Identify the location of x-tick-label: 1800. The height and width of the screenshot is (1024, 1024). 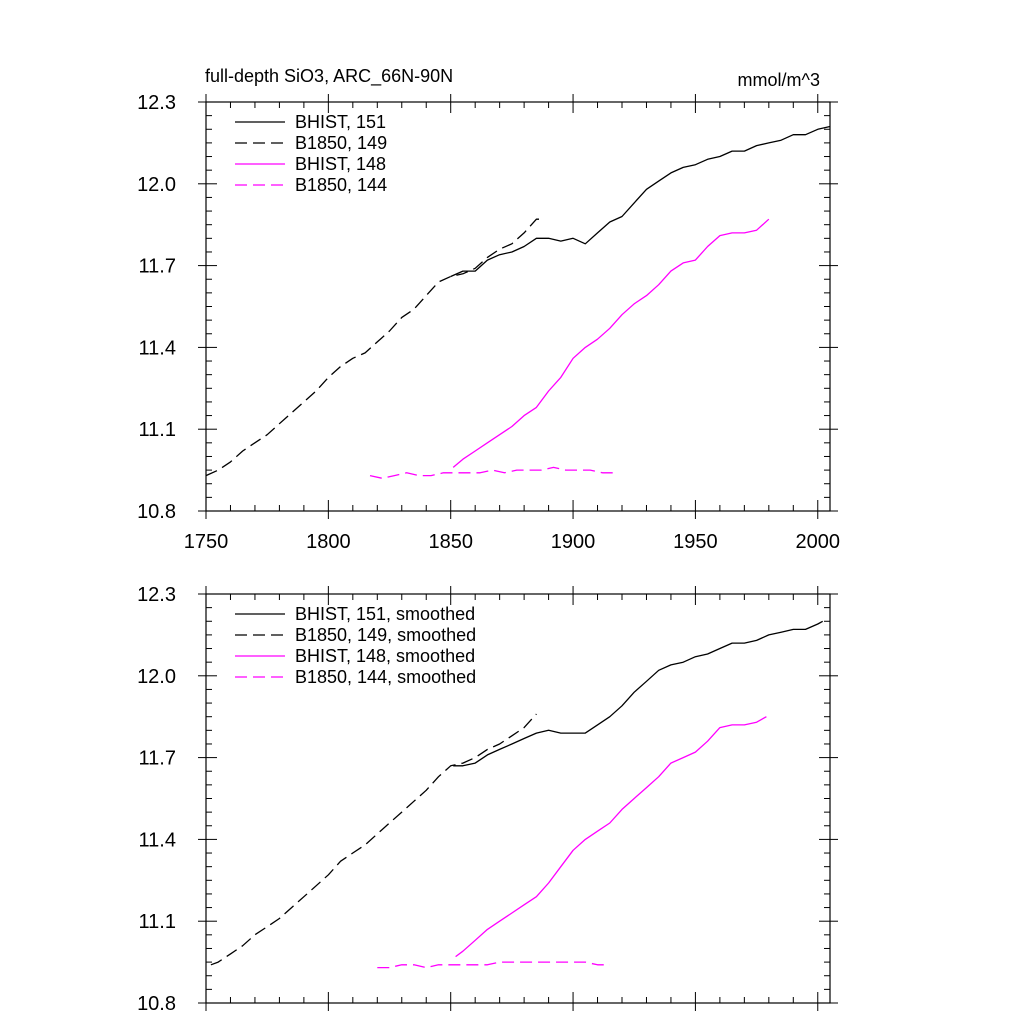
(328, 542).